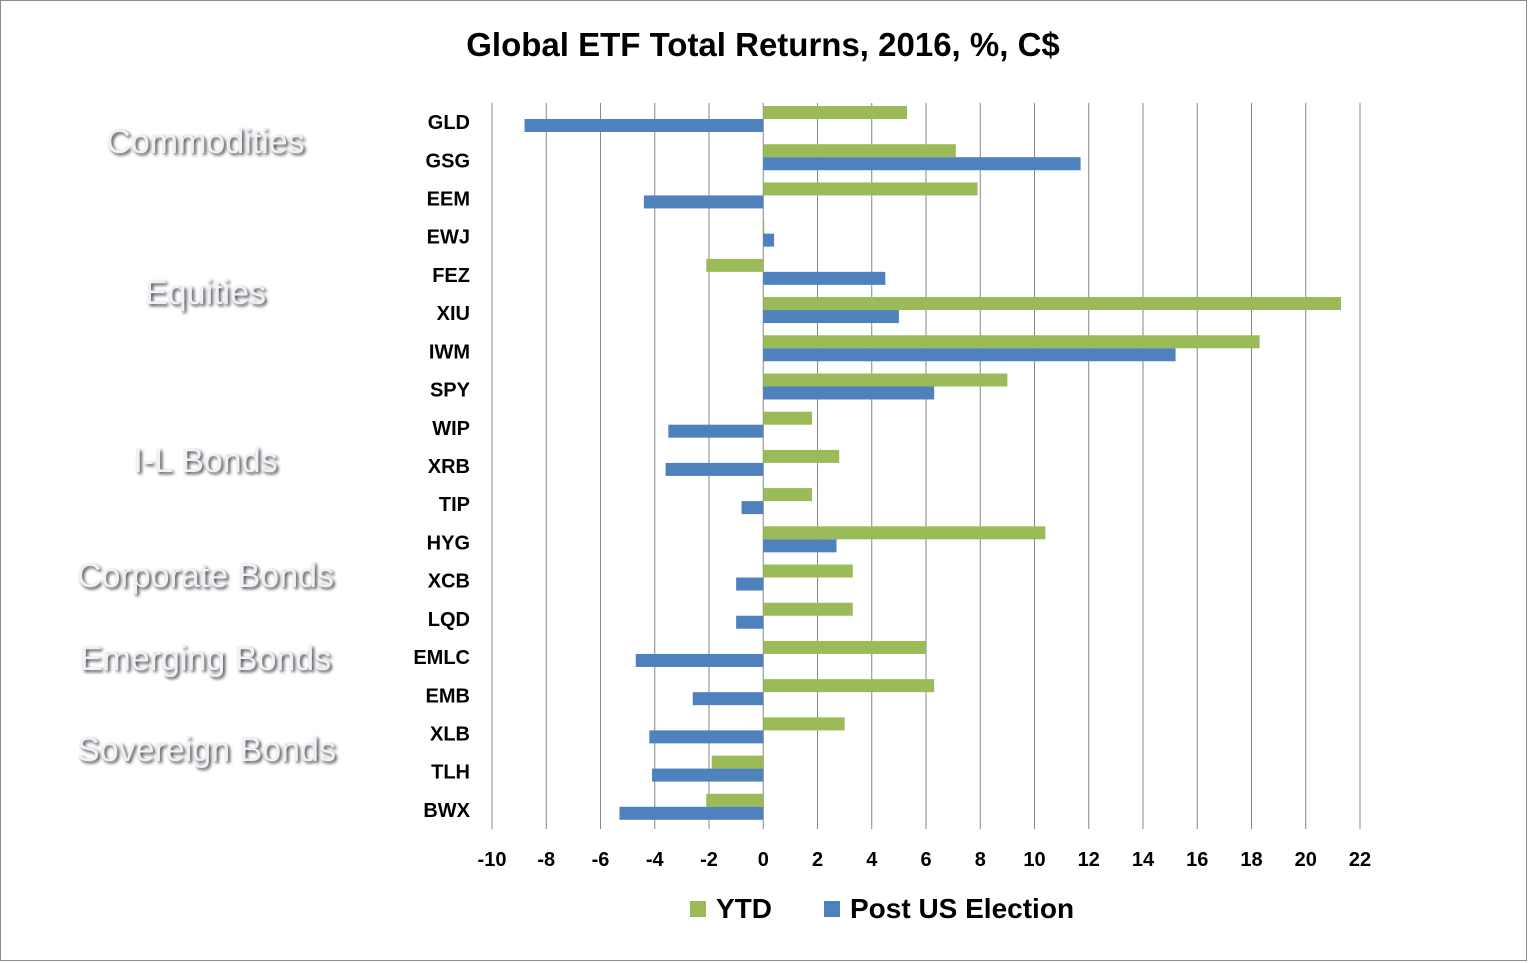 This screenshot has height=963, width=1529. Describe the element at coordinates (546, 860) in the screenshot. I see `x-tick-label: -8` at that location.